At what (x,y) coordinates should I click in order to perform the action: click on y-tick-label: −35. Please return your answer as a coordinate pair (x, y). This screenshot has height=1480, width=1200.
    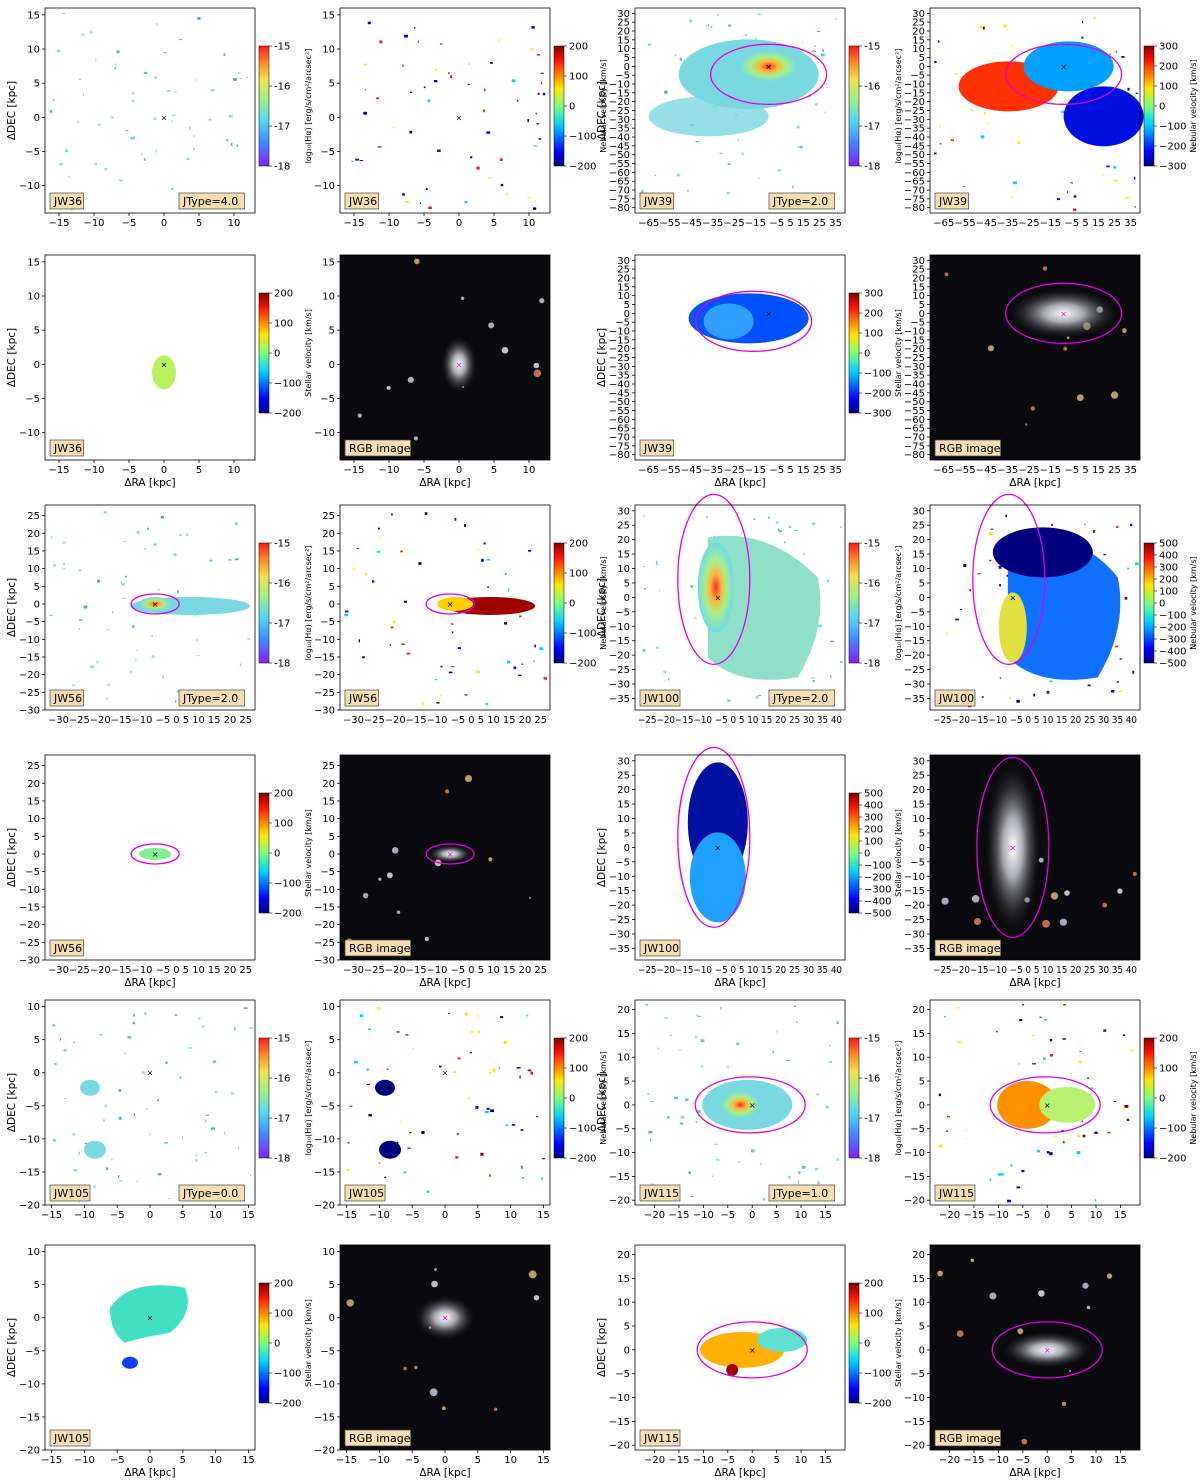
    Looking at the image, I should click on (914, 376).